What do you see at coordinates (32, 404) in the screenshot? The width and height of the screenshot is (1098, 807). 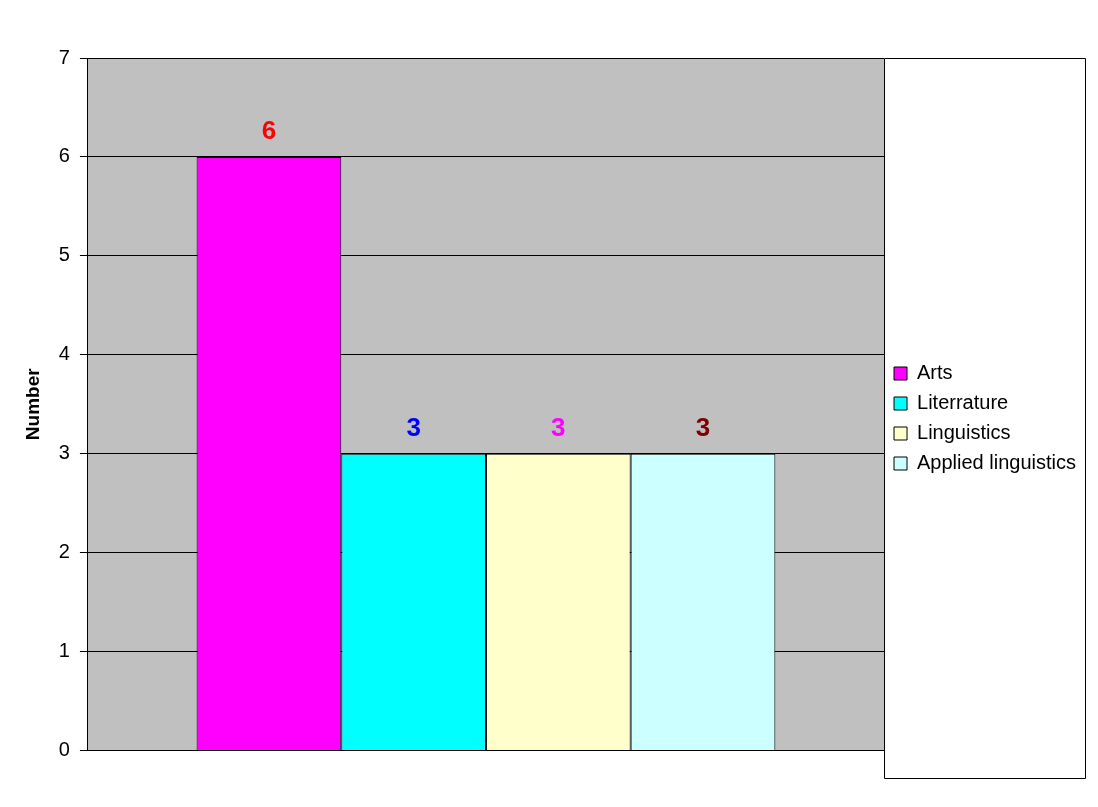 I see `y-axis-title: Number` at bounding box center [32, 404].